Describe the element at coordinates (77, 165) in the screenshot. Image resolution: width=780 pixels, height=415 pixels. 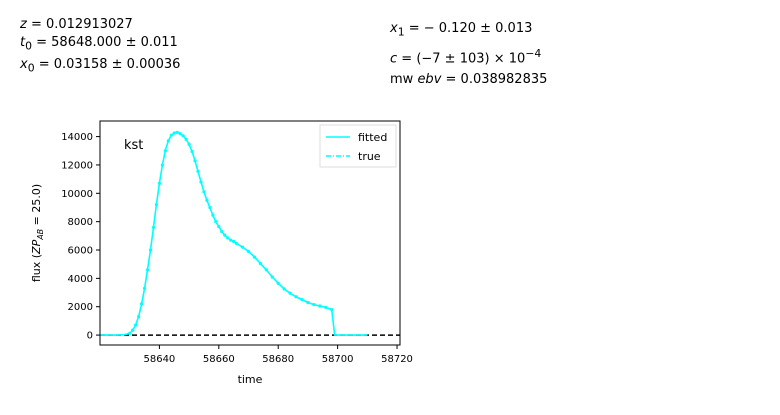
I see `y-tick-label: 12000` at that location.